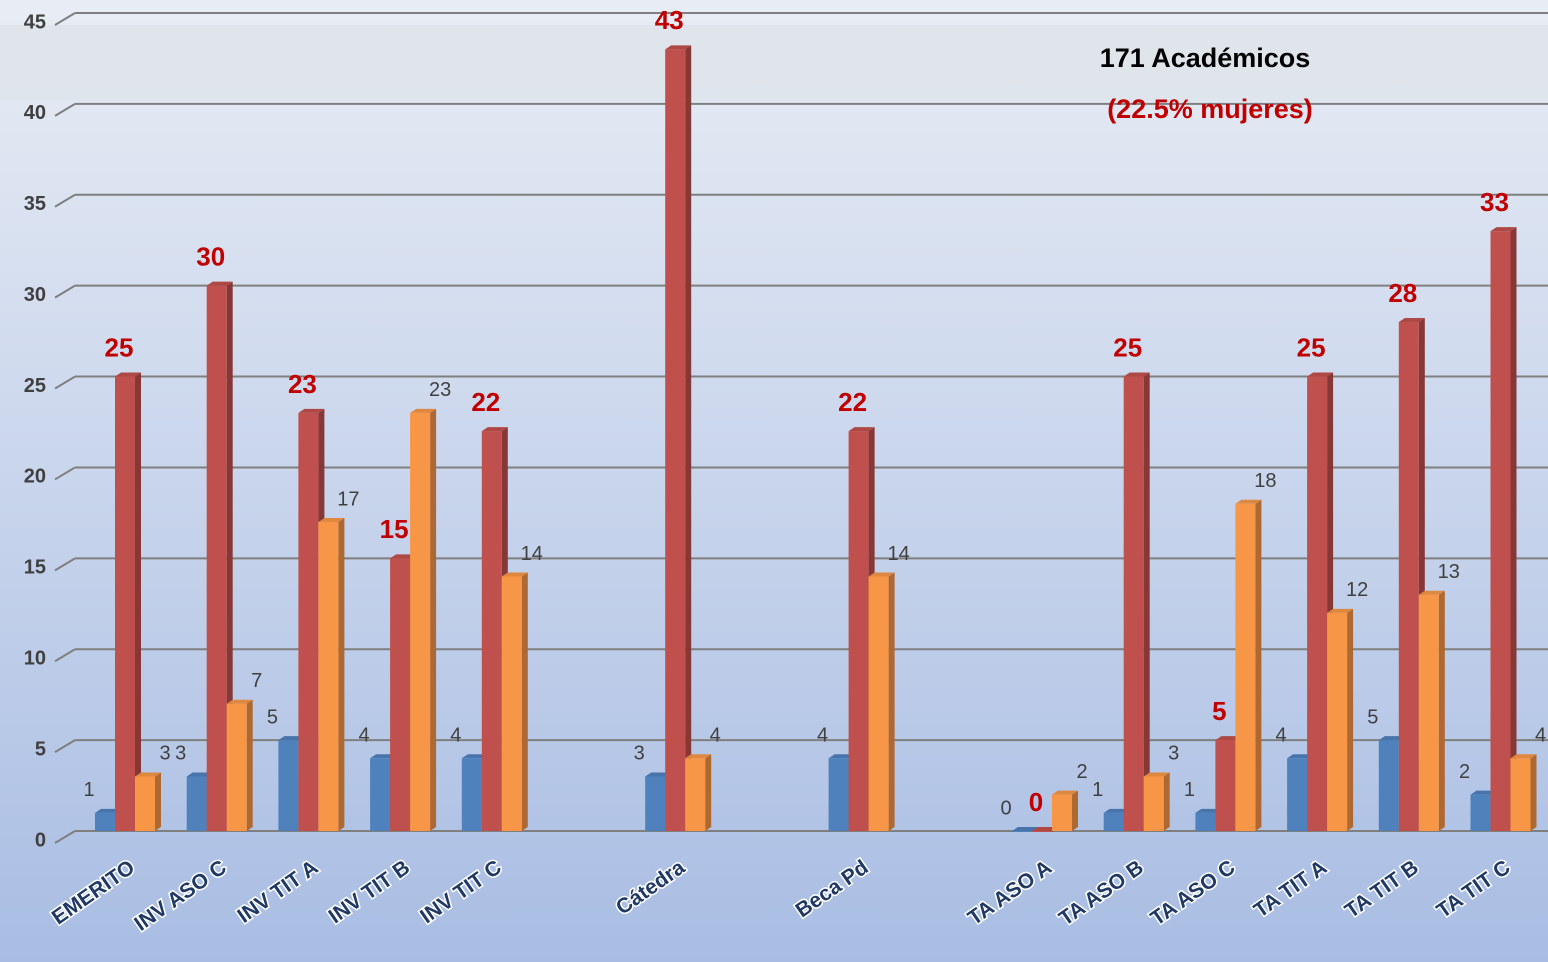  I want to click on y-tick-label: 5, so click(40, 749).